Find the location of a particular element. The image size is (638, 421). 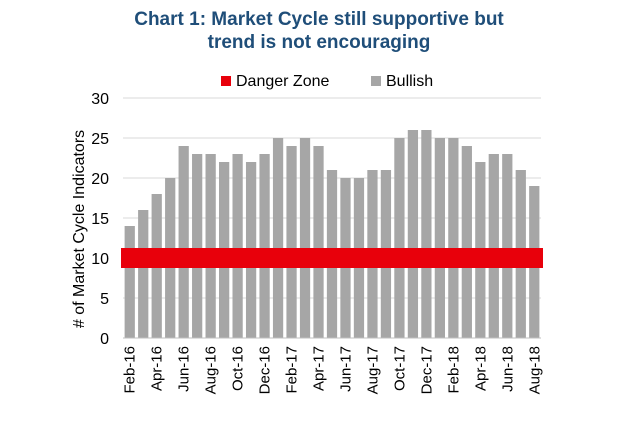

y-tick-label: 10 is located at coordinates (100, 259).